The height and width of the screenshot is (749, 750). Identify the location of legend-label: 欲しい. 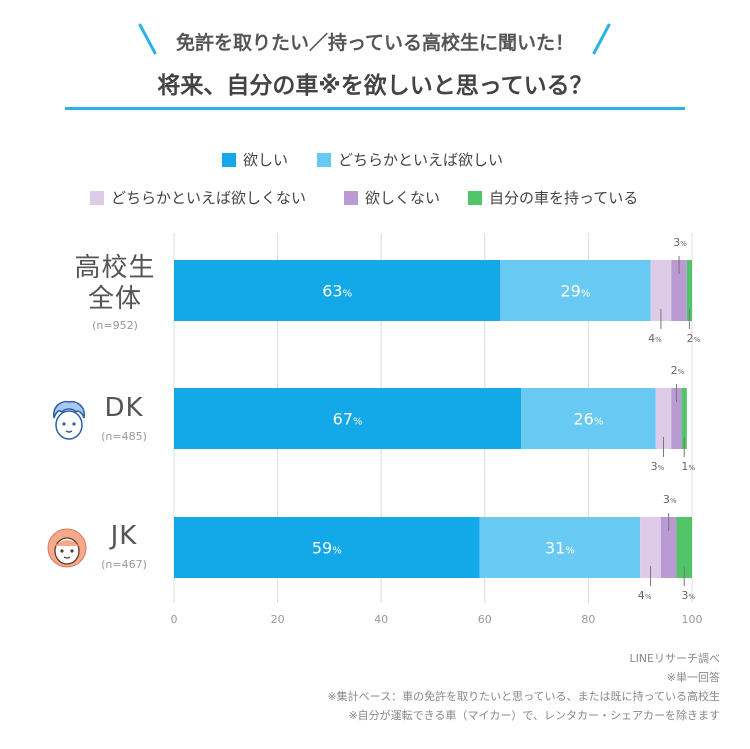
(266, 160).